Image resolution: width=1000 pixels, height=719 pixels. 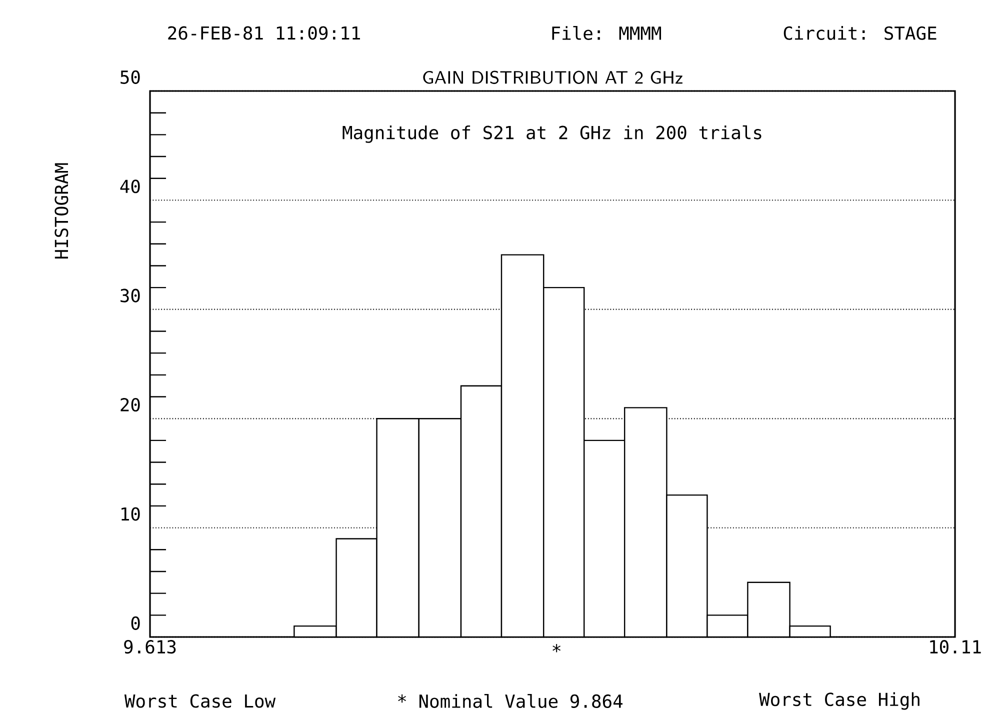 What do you see at coordinates (130, 187) in the screenshot?
I see `y-tick-label: 40` at bounding box center [130, 187].